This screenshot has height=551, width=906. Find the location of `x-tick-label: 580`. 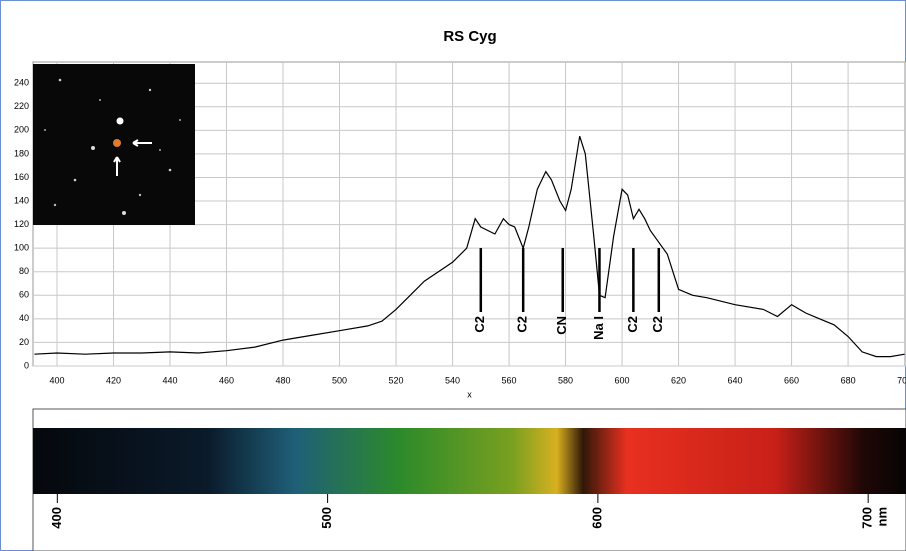

x-tick-label: 580 is located at coordinates (565, 380).